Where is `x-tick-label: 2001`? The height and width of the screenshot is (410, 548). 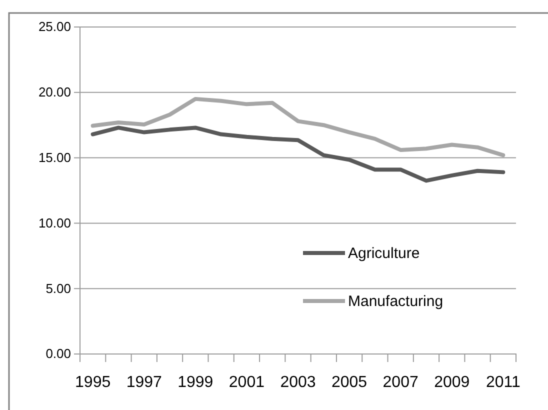 x-tick-label: 2001 is located at coordinates (246, 382).